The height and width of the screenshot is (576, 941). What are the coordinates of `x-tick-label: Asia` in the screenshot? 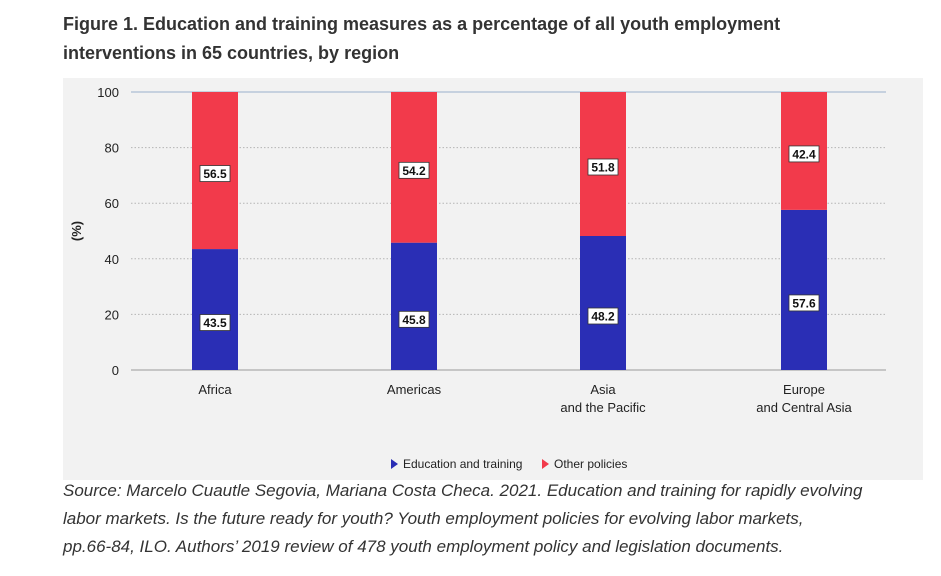 It's located at (603, 389).